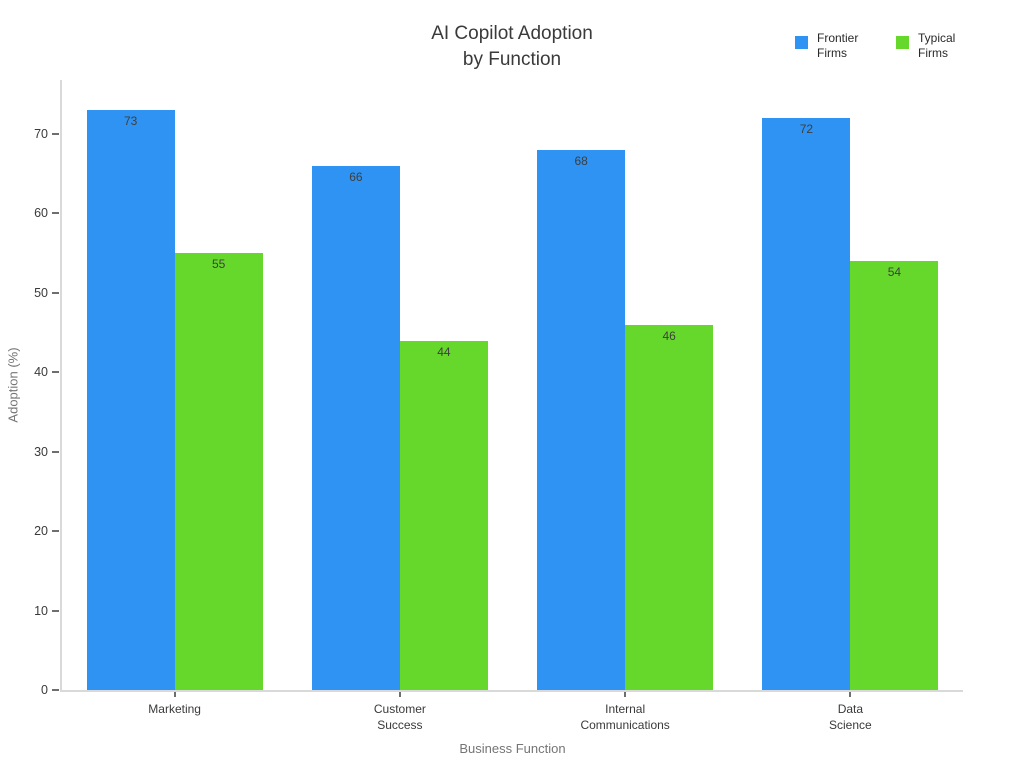  What do you see at coordinates (41, 292) in the screenshot?
I see `y-tick-label-50: 50` at bounding box center [41, 292].